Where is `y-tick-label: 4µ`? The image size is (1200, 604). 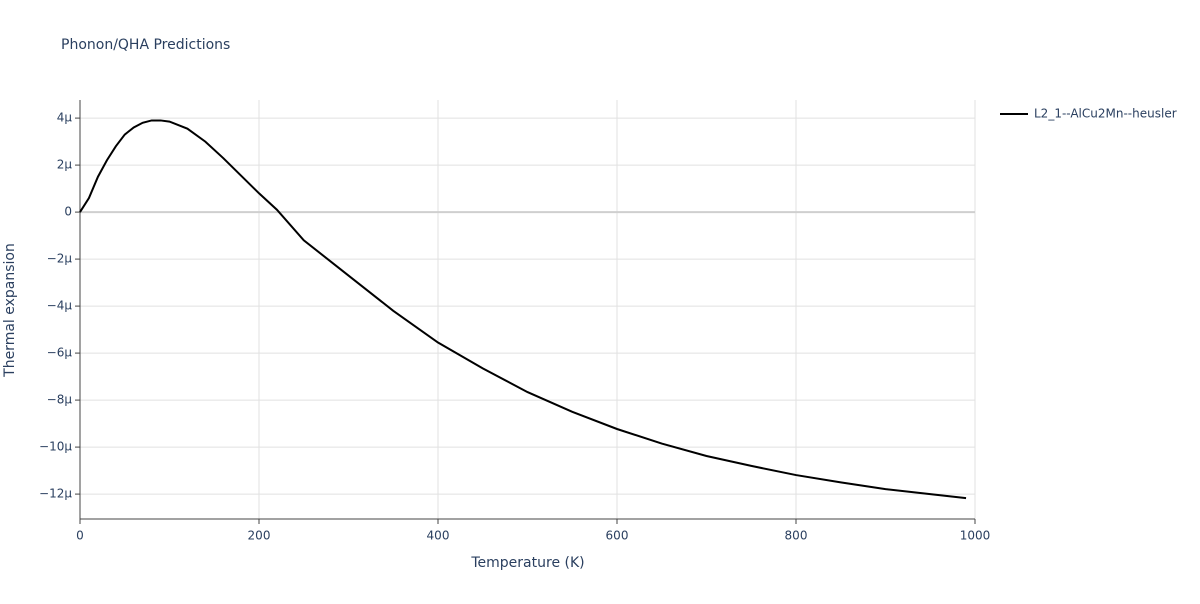 y-tick-label: 4µ is located at coordinates (65, 118).